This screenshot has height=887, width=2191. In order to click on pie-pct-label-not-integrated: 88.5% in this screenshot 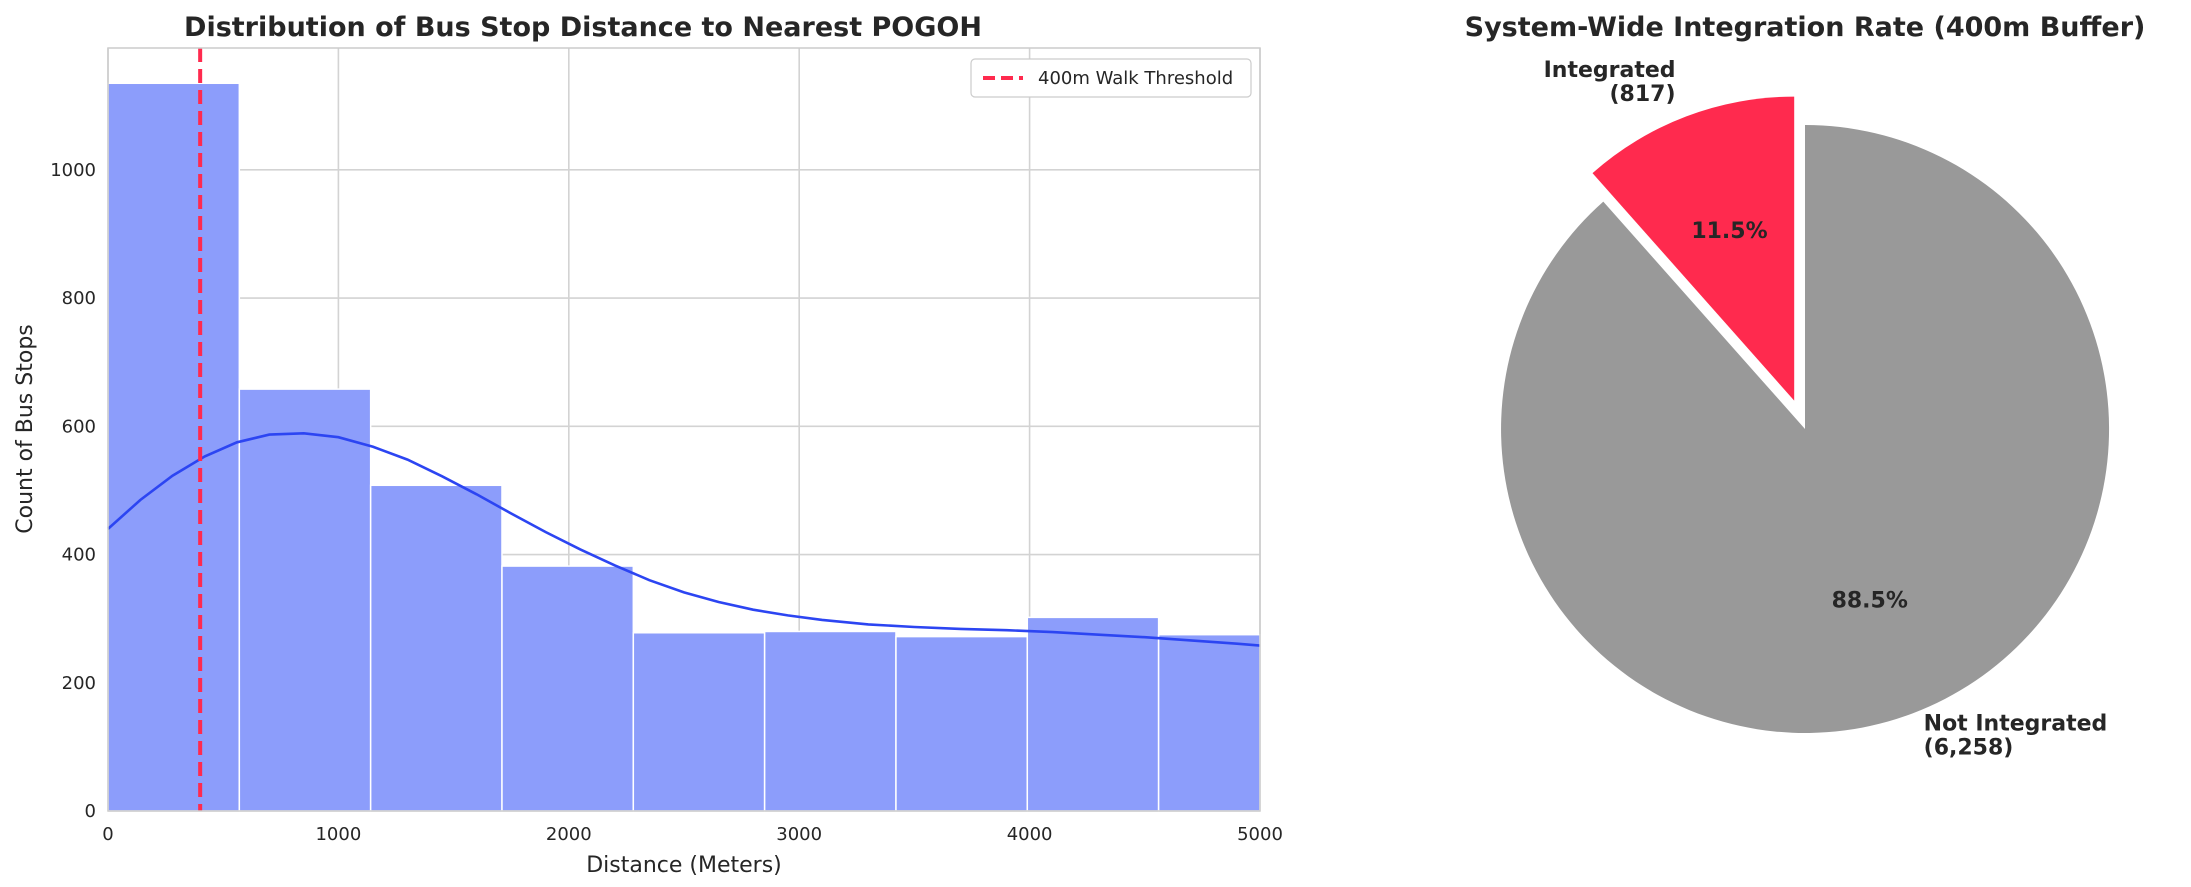, I will do `click(1870, 601)`.